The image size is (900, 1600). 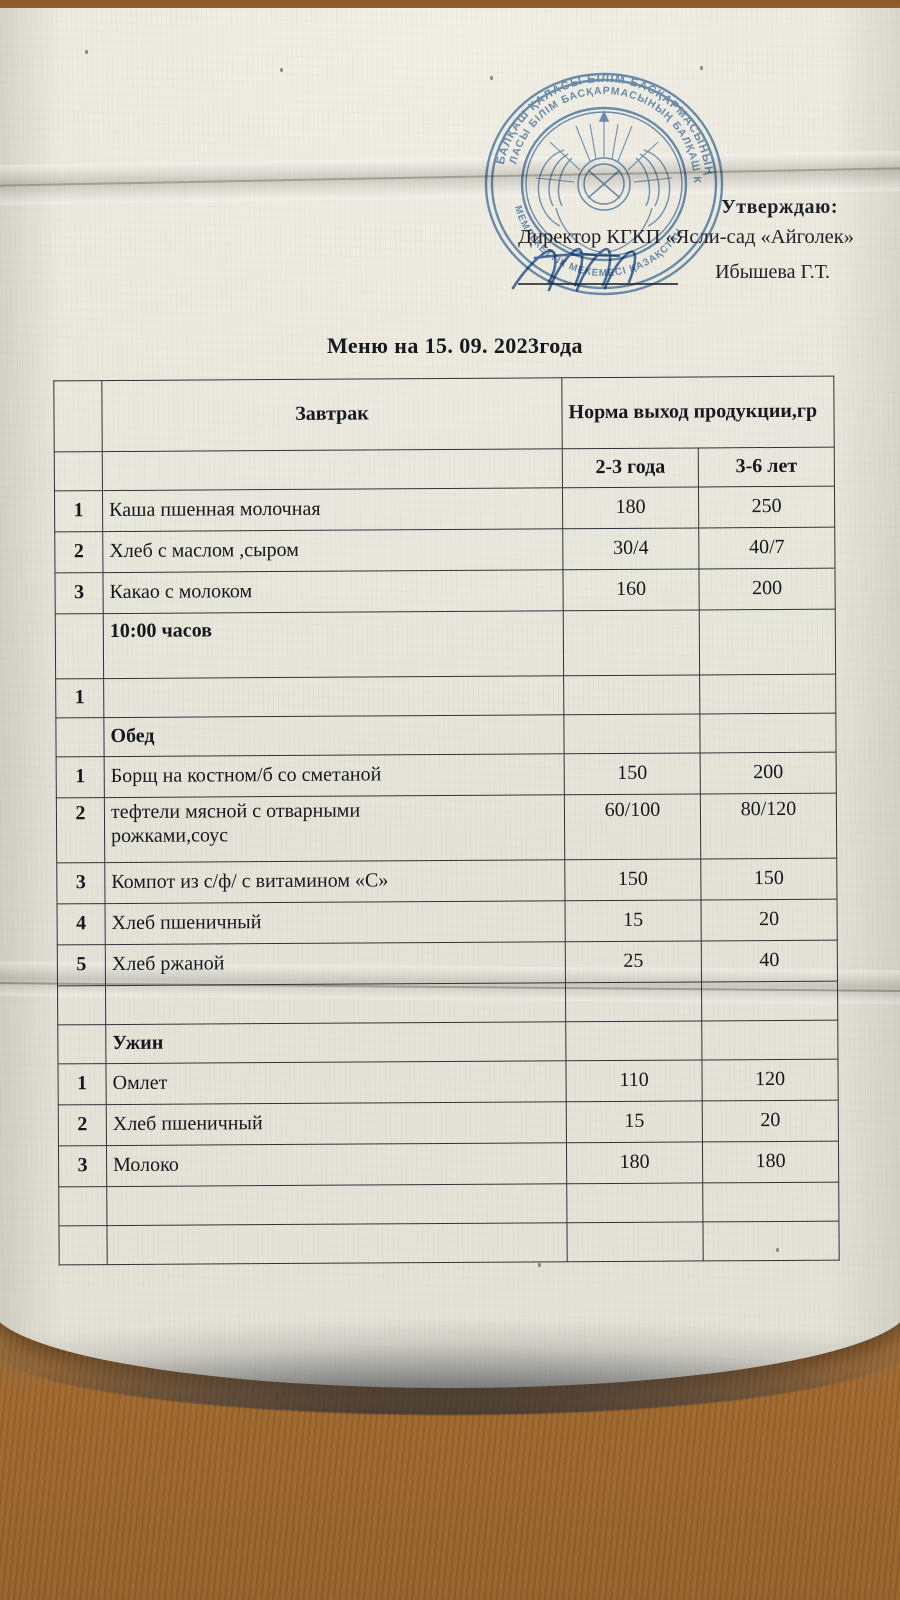 What do you see at coordinates (779, 207) in the screenshot?
I see `approval-label: Утверждаю:` at bounding box center [779, 207].